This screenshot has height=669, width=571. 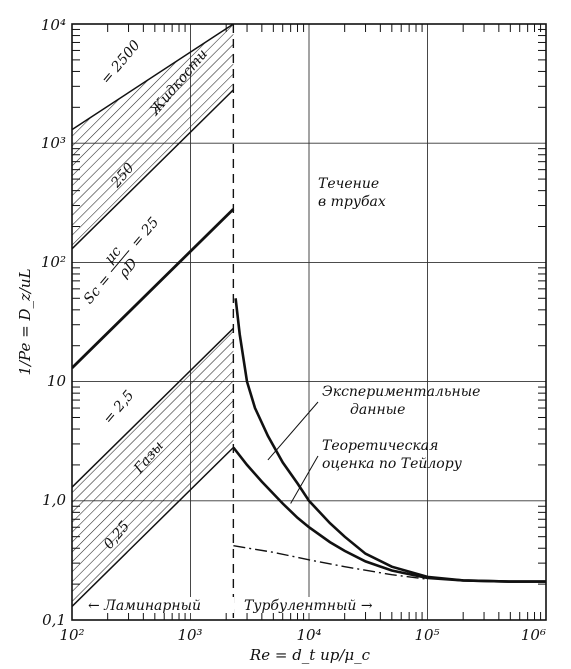 I want to click on turbulent-label-background, so click(x=302, y=605).